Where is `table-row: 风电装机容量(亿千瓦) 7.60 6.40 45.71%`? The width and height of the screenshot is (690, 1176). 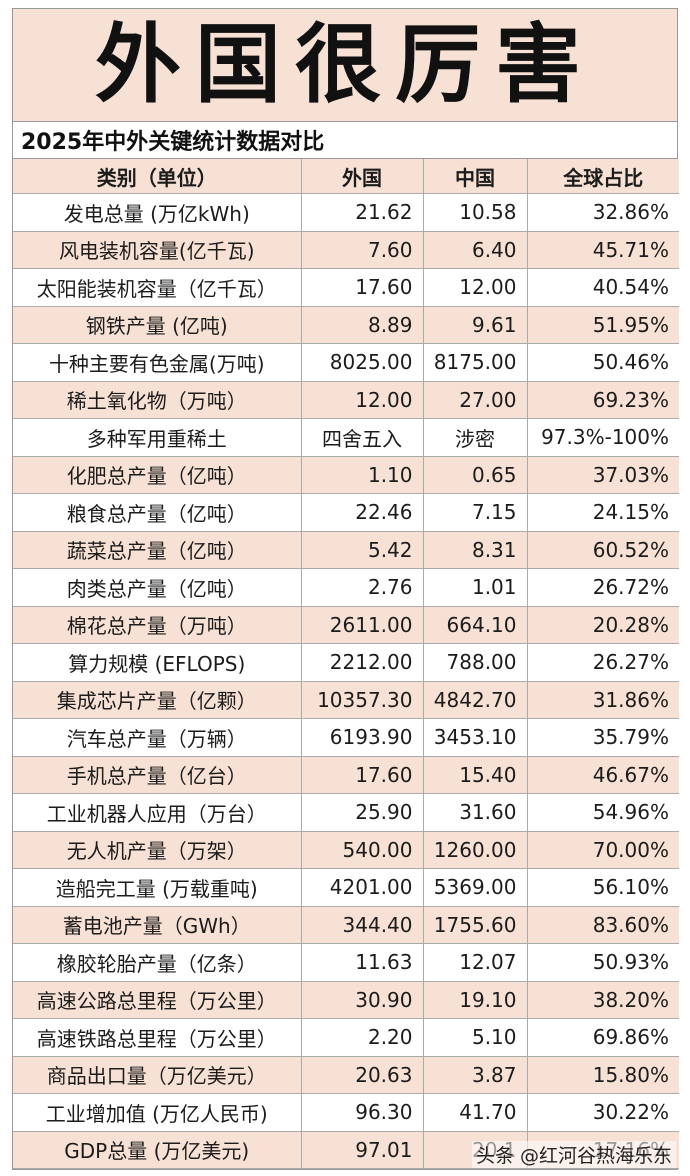
table-row: 风电装机容量(亿千瓦) 7.60 6.40 45.71% is located at coordinates (346, 250).